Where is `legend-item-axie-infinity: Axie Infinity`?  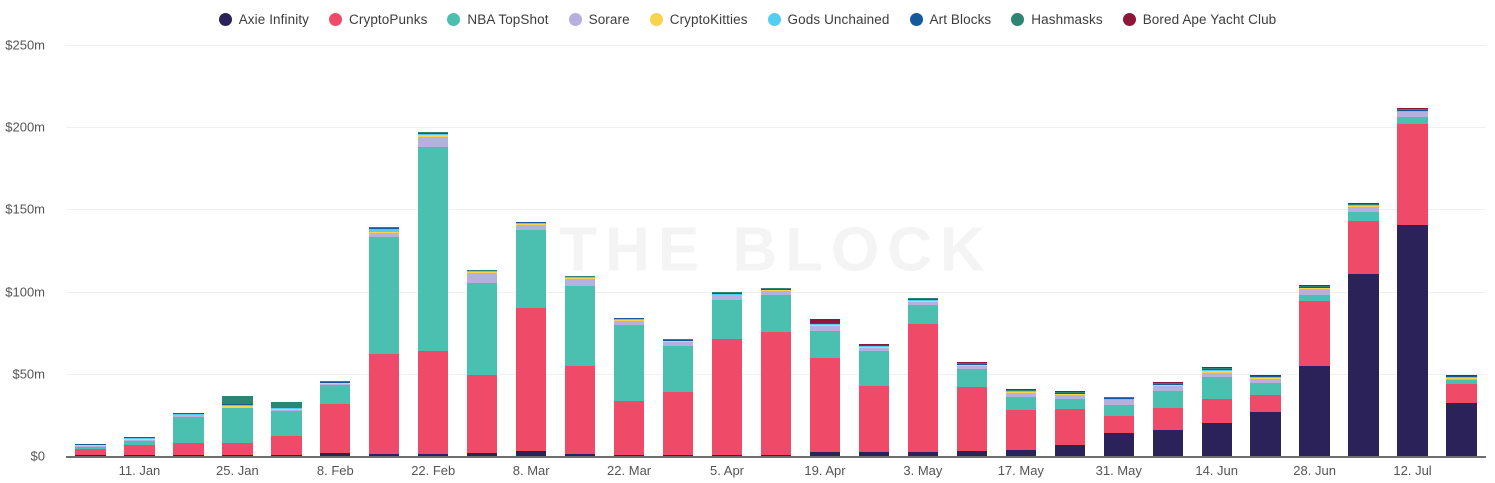 legend-item-axie-infinity: Axie Infinity is located at coordinates (263, 19).